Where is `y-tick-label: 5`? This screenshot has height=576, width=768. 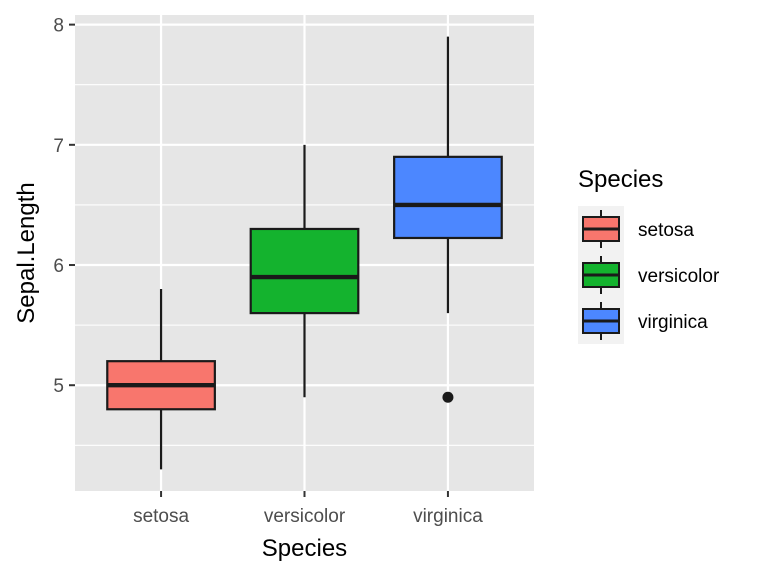
y-tick-label: 5 is located at coordinates (58, 386).